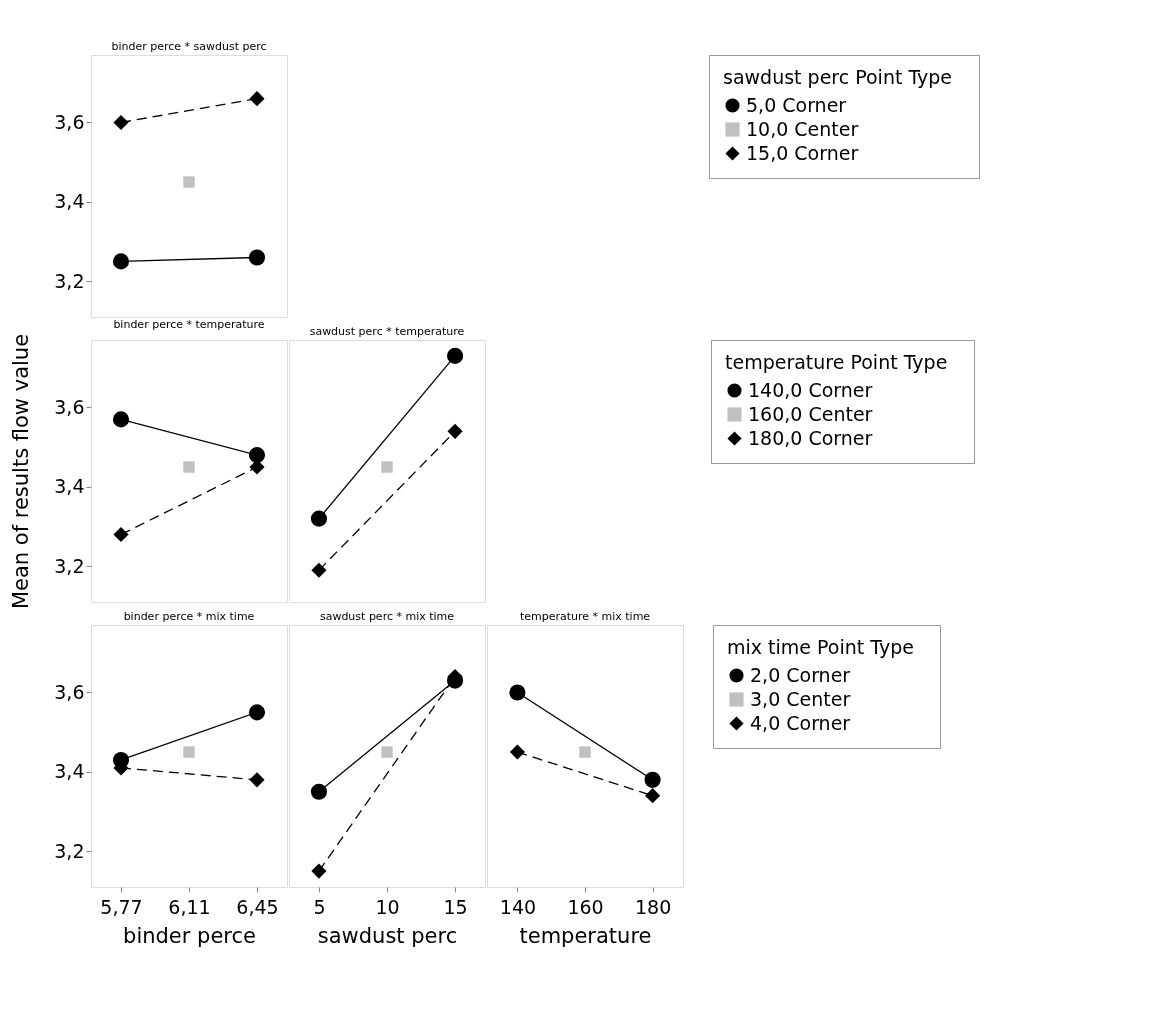 This screenshot has height=1029, width=1166. Describe the element at coordinates (455, 906) in the screenshot. I see `x-tick-label: 15` at that location.